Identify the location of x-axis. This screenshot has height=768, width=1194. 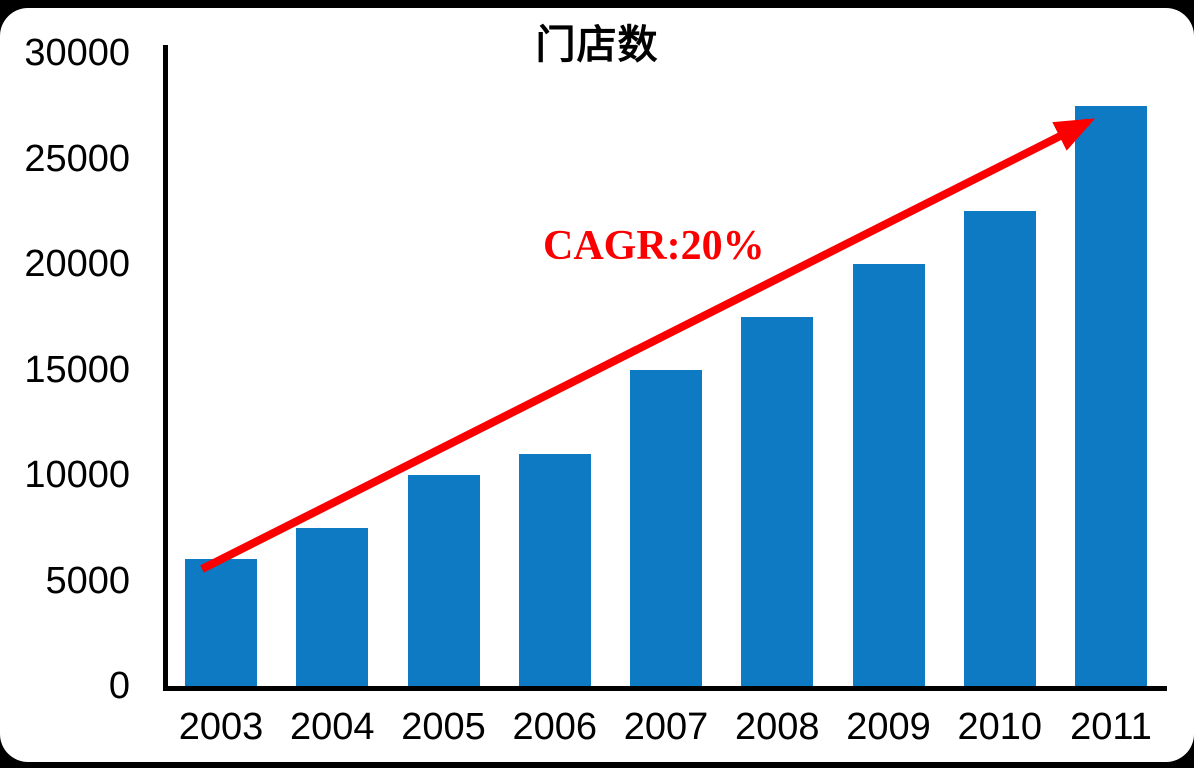
(665, 688).